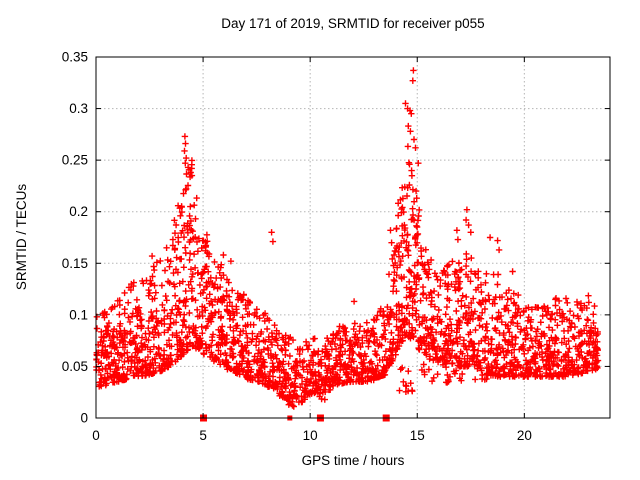  Describe the element at coordinates (78, 108) in the screenshot. I see `y-tick-label: 0.3` at that location.